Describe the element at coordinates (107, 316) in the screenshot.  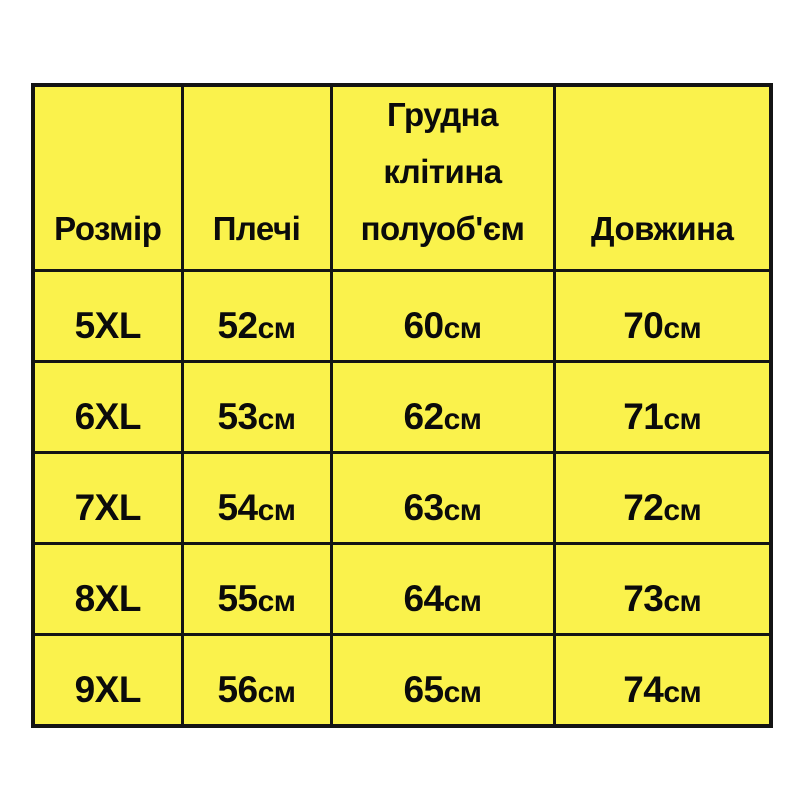
I see `cell-size: 5XL` at that location.